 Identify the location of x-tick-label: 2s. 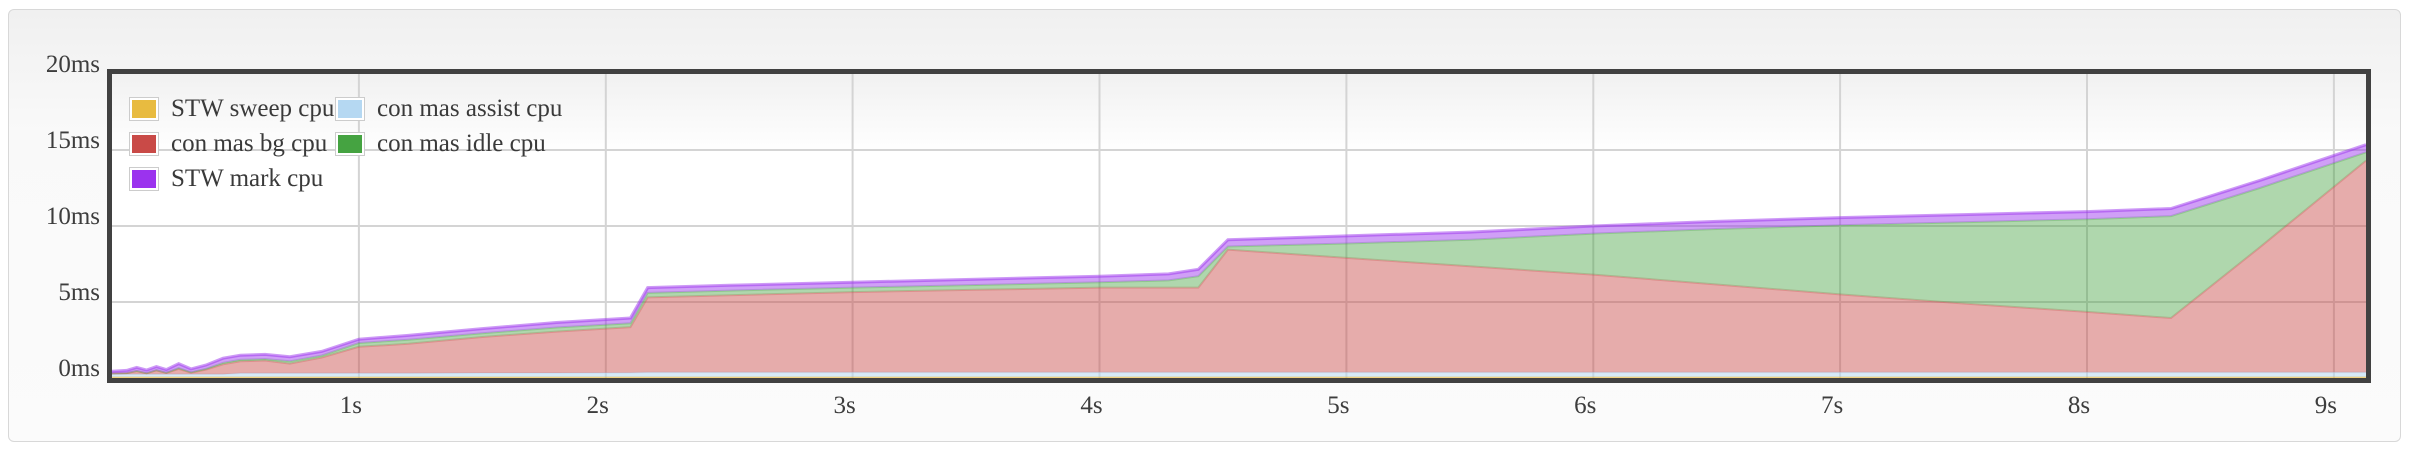
(597, 405).